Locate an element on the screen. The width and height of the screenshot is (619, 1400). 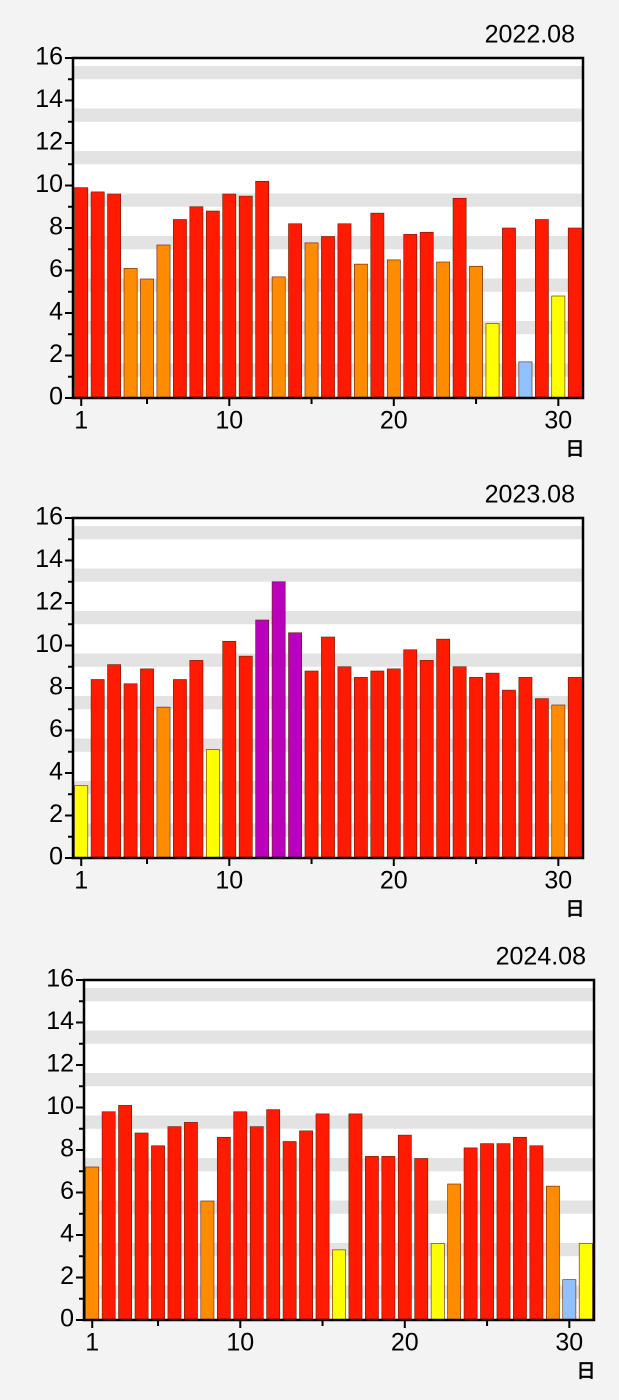
chart-title: 2024.08 is located at coordinates (541, 957).